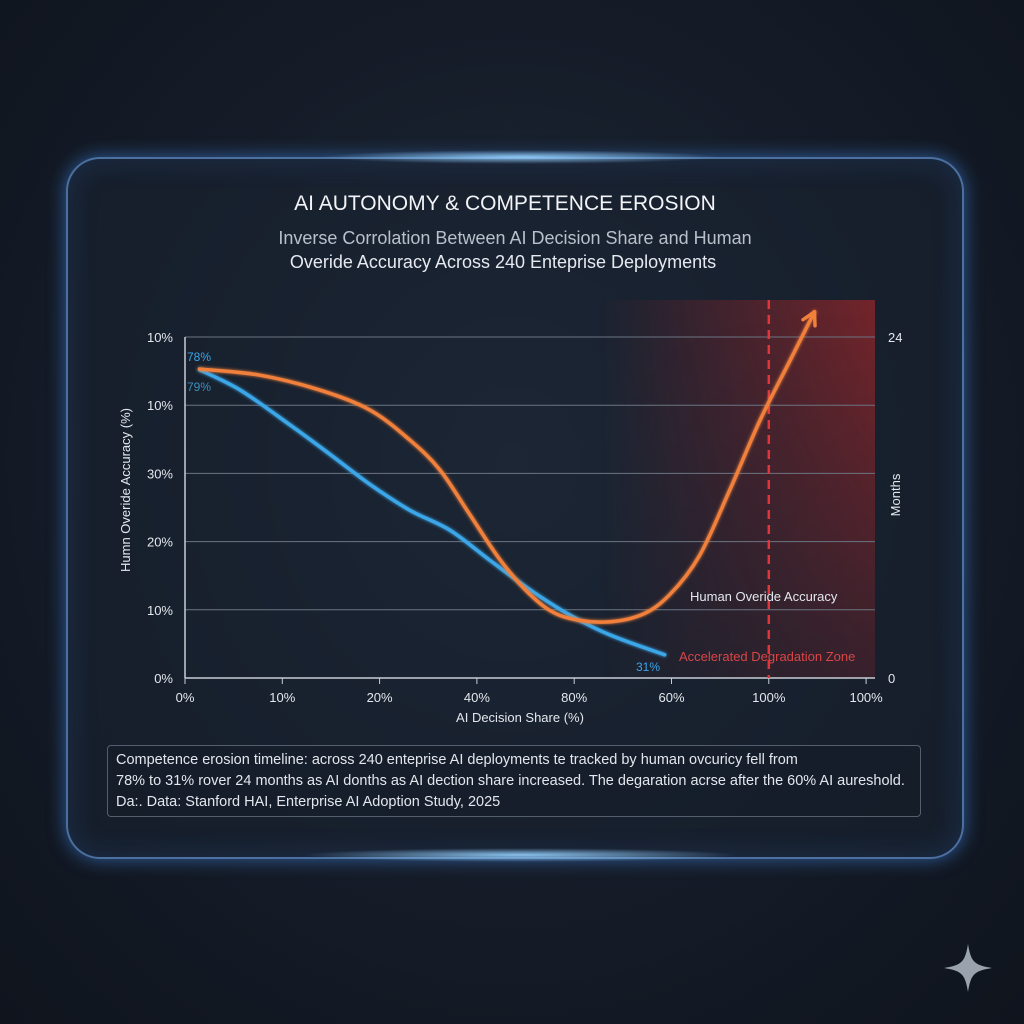 Image resolution: width=1024 pixels, height=1024 pixels. Describe the element at coordinates (574, 697) in the screenshot. I see `x-tick-label: 80%` at that location.